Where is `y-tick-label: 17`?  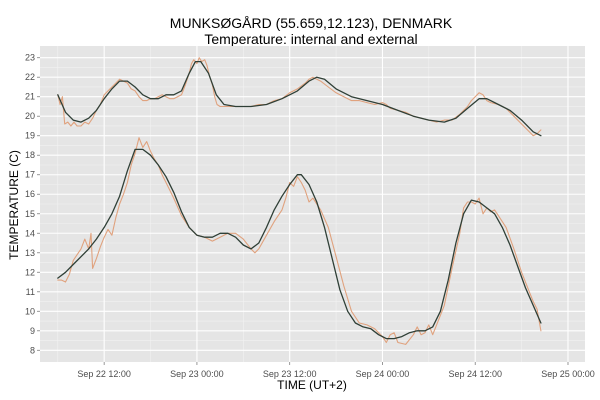 y-tick-label: 17 is located at coordinates (30, 175).